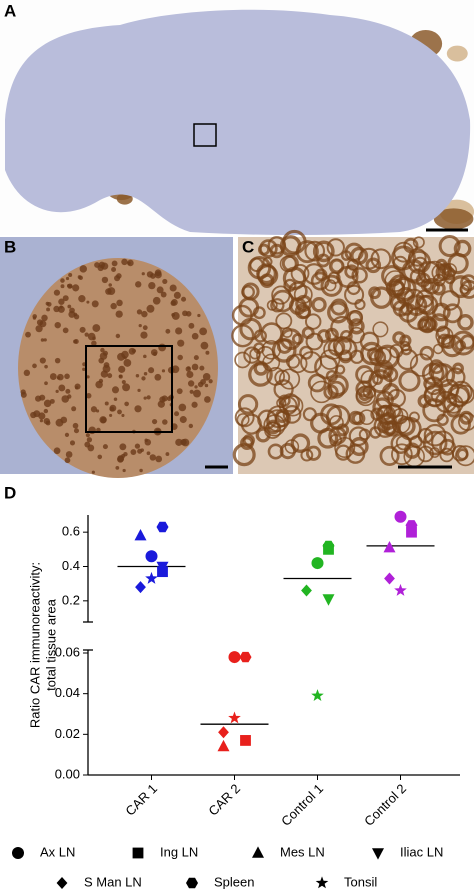 This screenshot has width=474, height=893. Describe the element at coordinates (141, 800) in the screenshot. I see `x-tick-label: CAR 1` at that location.